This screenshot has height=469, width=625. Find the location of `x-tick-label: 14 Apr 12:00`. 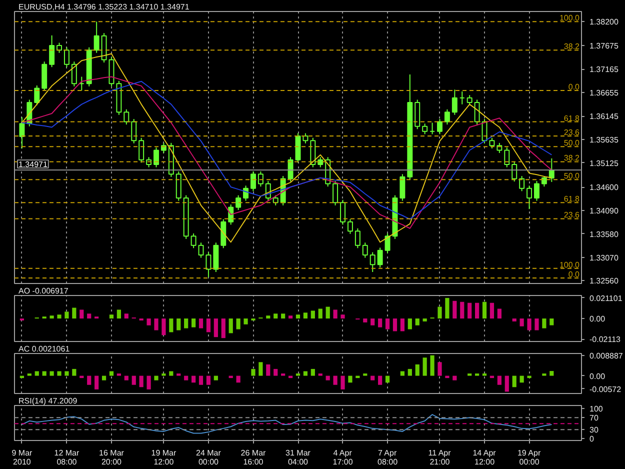

x-tick-label: 14 Apr 12:00 is located at coordinates (484, 457).